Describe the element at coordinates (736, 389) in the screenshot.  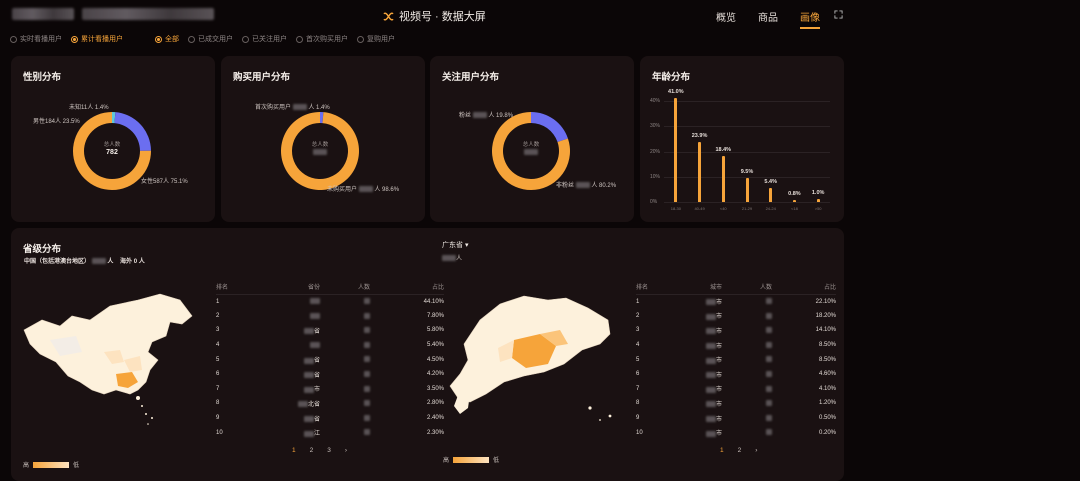
I see `table-row: 7 市 4.10%` at that location.